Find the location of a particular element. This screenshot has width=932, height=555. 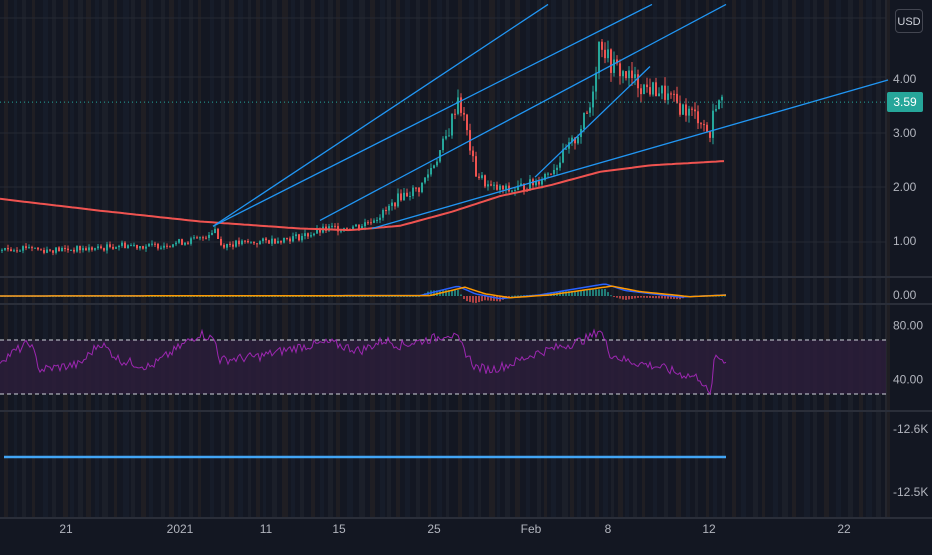

macd-pane is located at coordinates (363, 293).